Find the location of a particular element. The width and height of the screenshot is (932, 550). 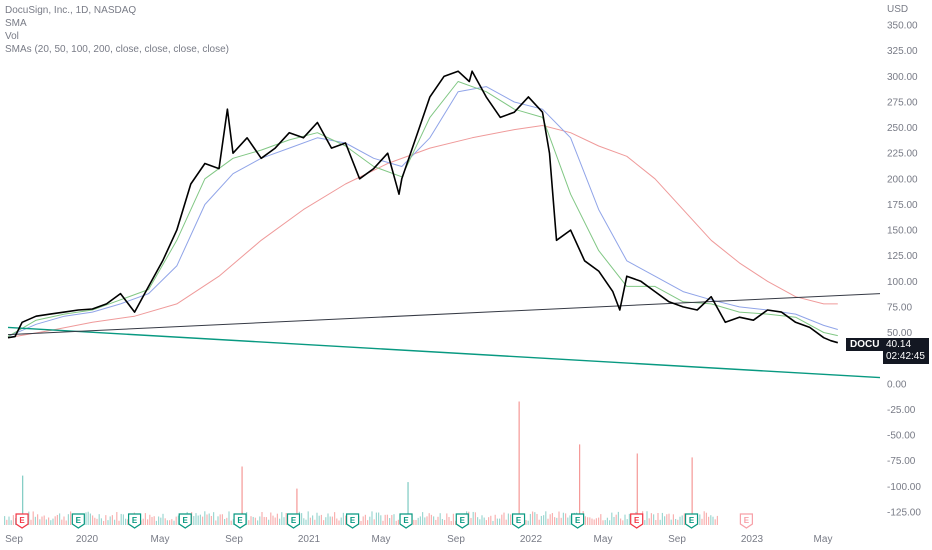

y-tick-label: 0.00 is located at coordinates (897, 384).